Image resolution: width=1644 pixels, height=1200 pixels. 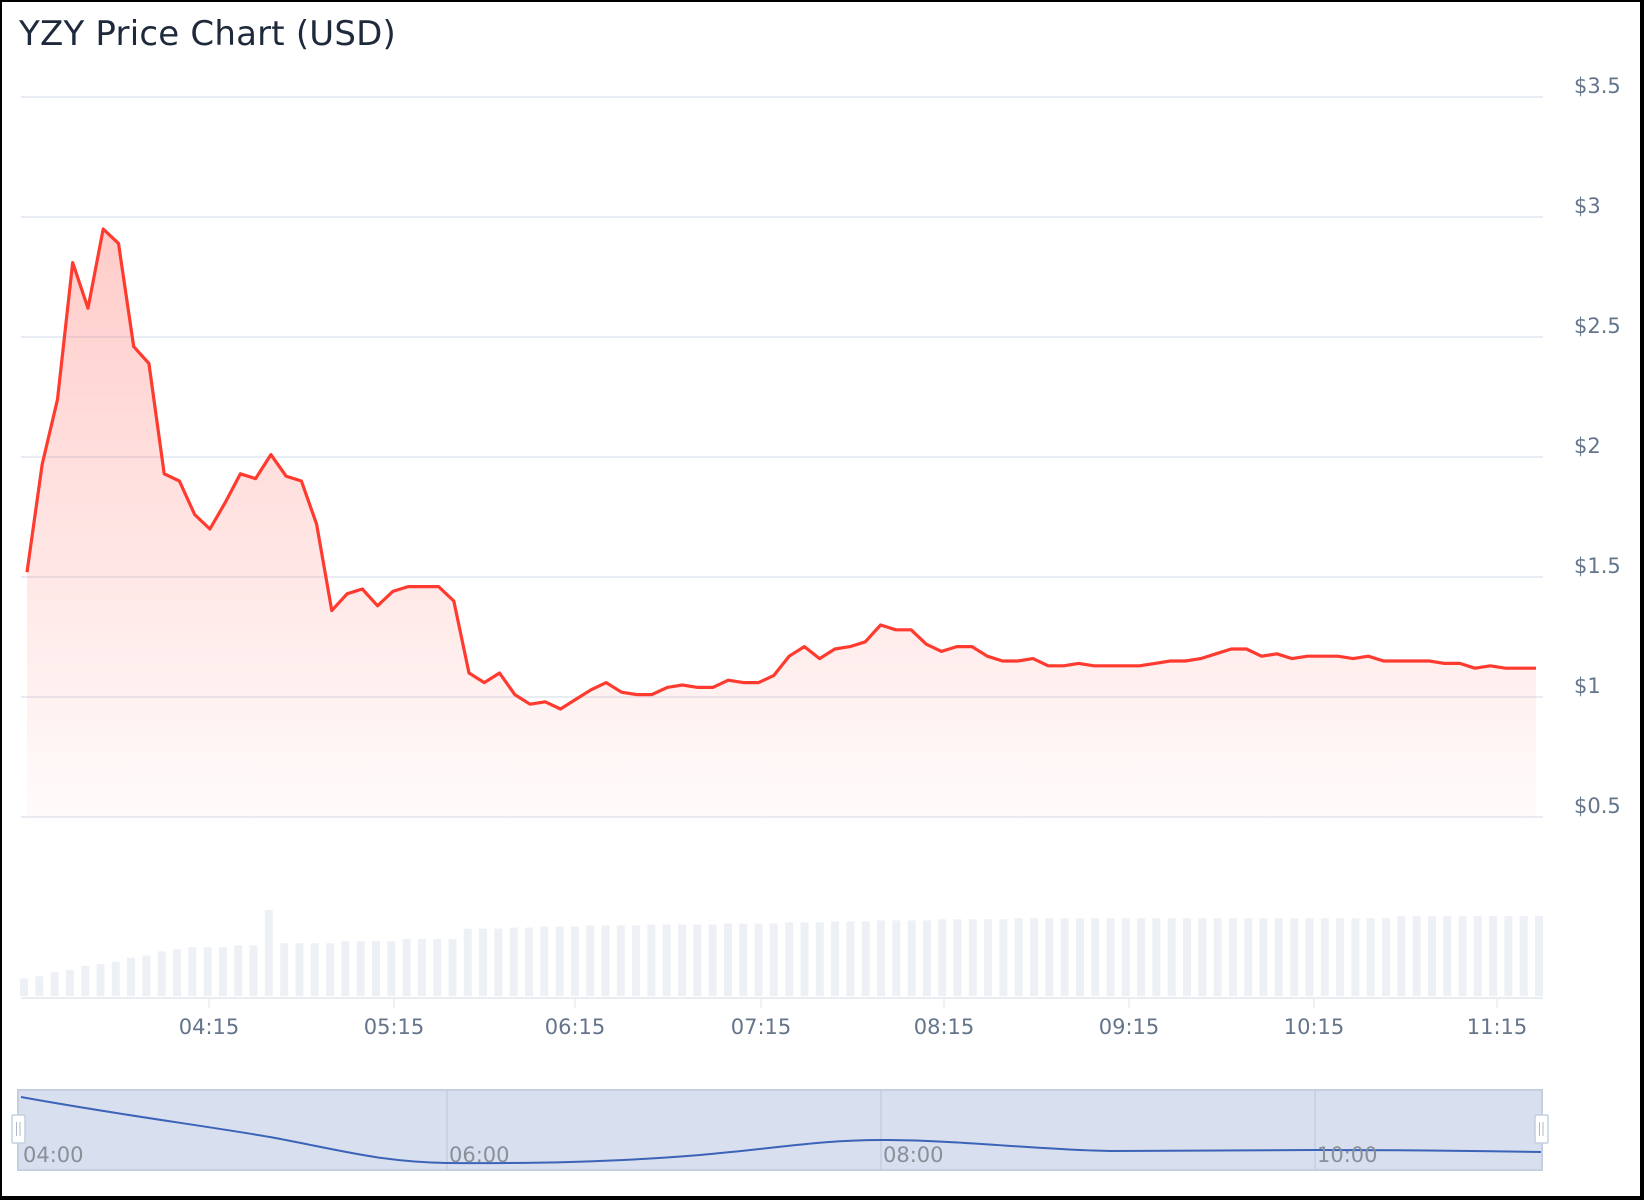 What do you see at coordinates (1587, 446) in the screenshot?
I see `y-tick-label: $2` at bounding box center [1587, 446].